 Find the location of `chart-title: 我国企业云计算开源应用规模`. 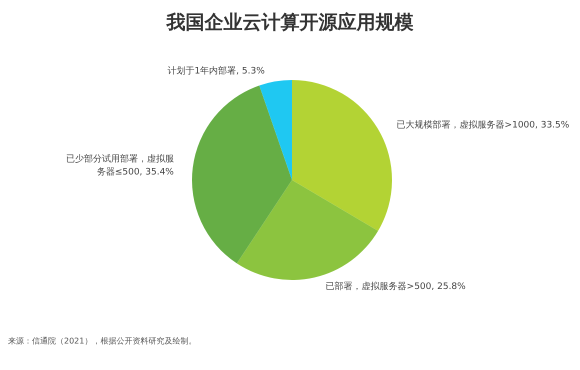

chart-title: 我国企业云计算开源应用规模 is located at coordinates (290, 23).